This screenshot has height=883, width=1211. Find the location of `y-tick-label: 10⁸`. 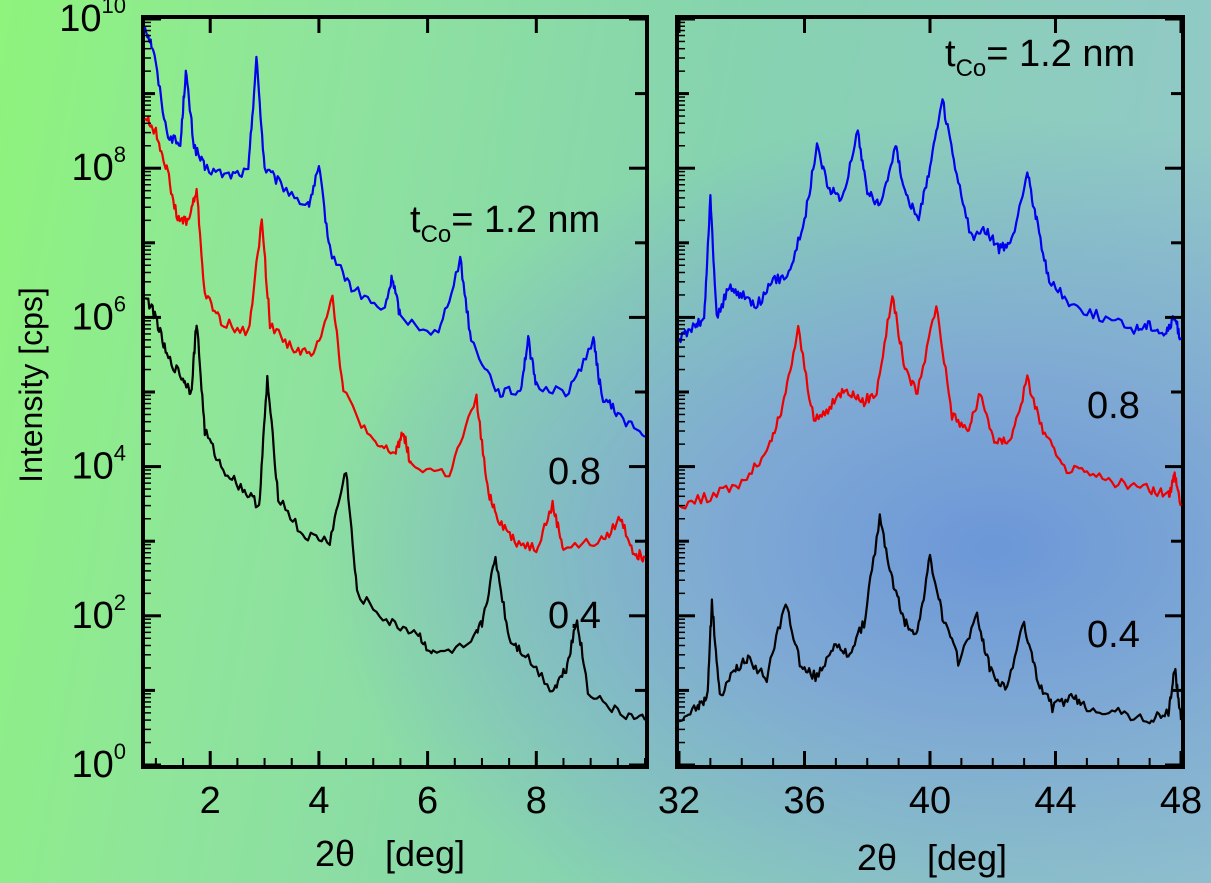

y-tick-label: 10⁸ is located at coordinates (98, 165).